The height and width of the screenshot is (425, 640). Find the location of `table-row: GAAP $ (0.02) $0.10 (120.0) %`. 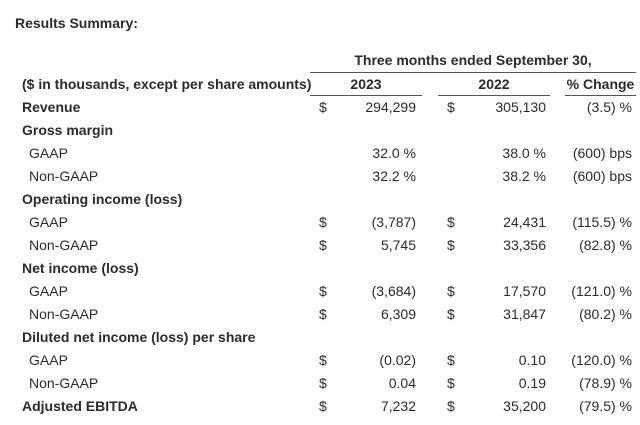

table-row: GAAP $ (0.02) $0.10 (120.0) % is located at coordinates (320, 362).